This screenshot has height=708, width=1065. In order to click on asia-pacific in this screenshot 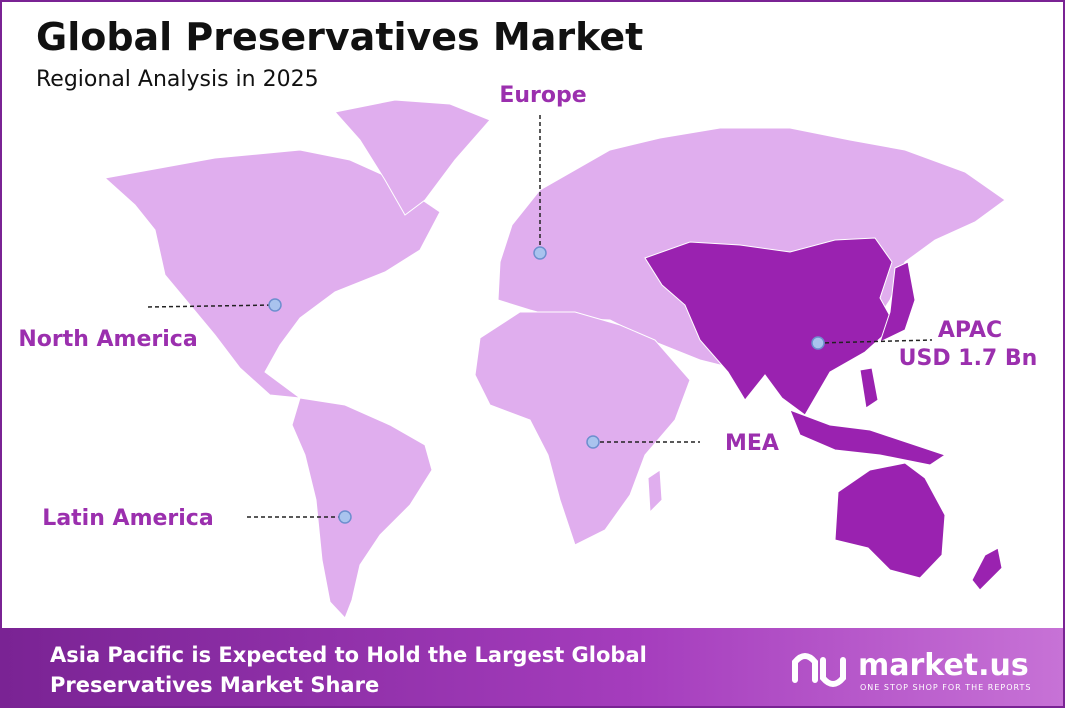, I will do `click(770, 326)`.